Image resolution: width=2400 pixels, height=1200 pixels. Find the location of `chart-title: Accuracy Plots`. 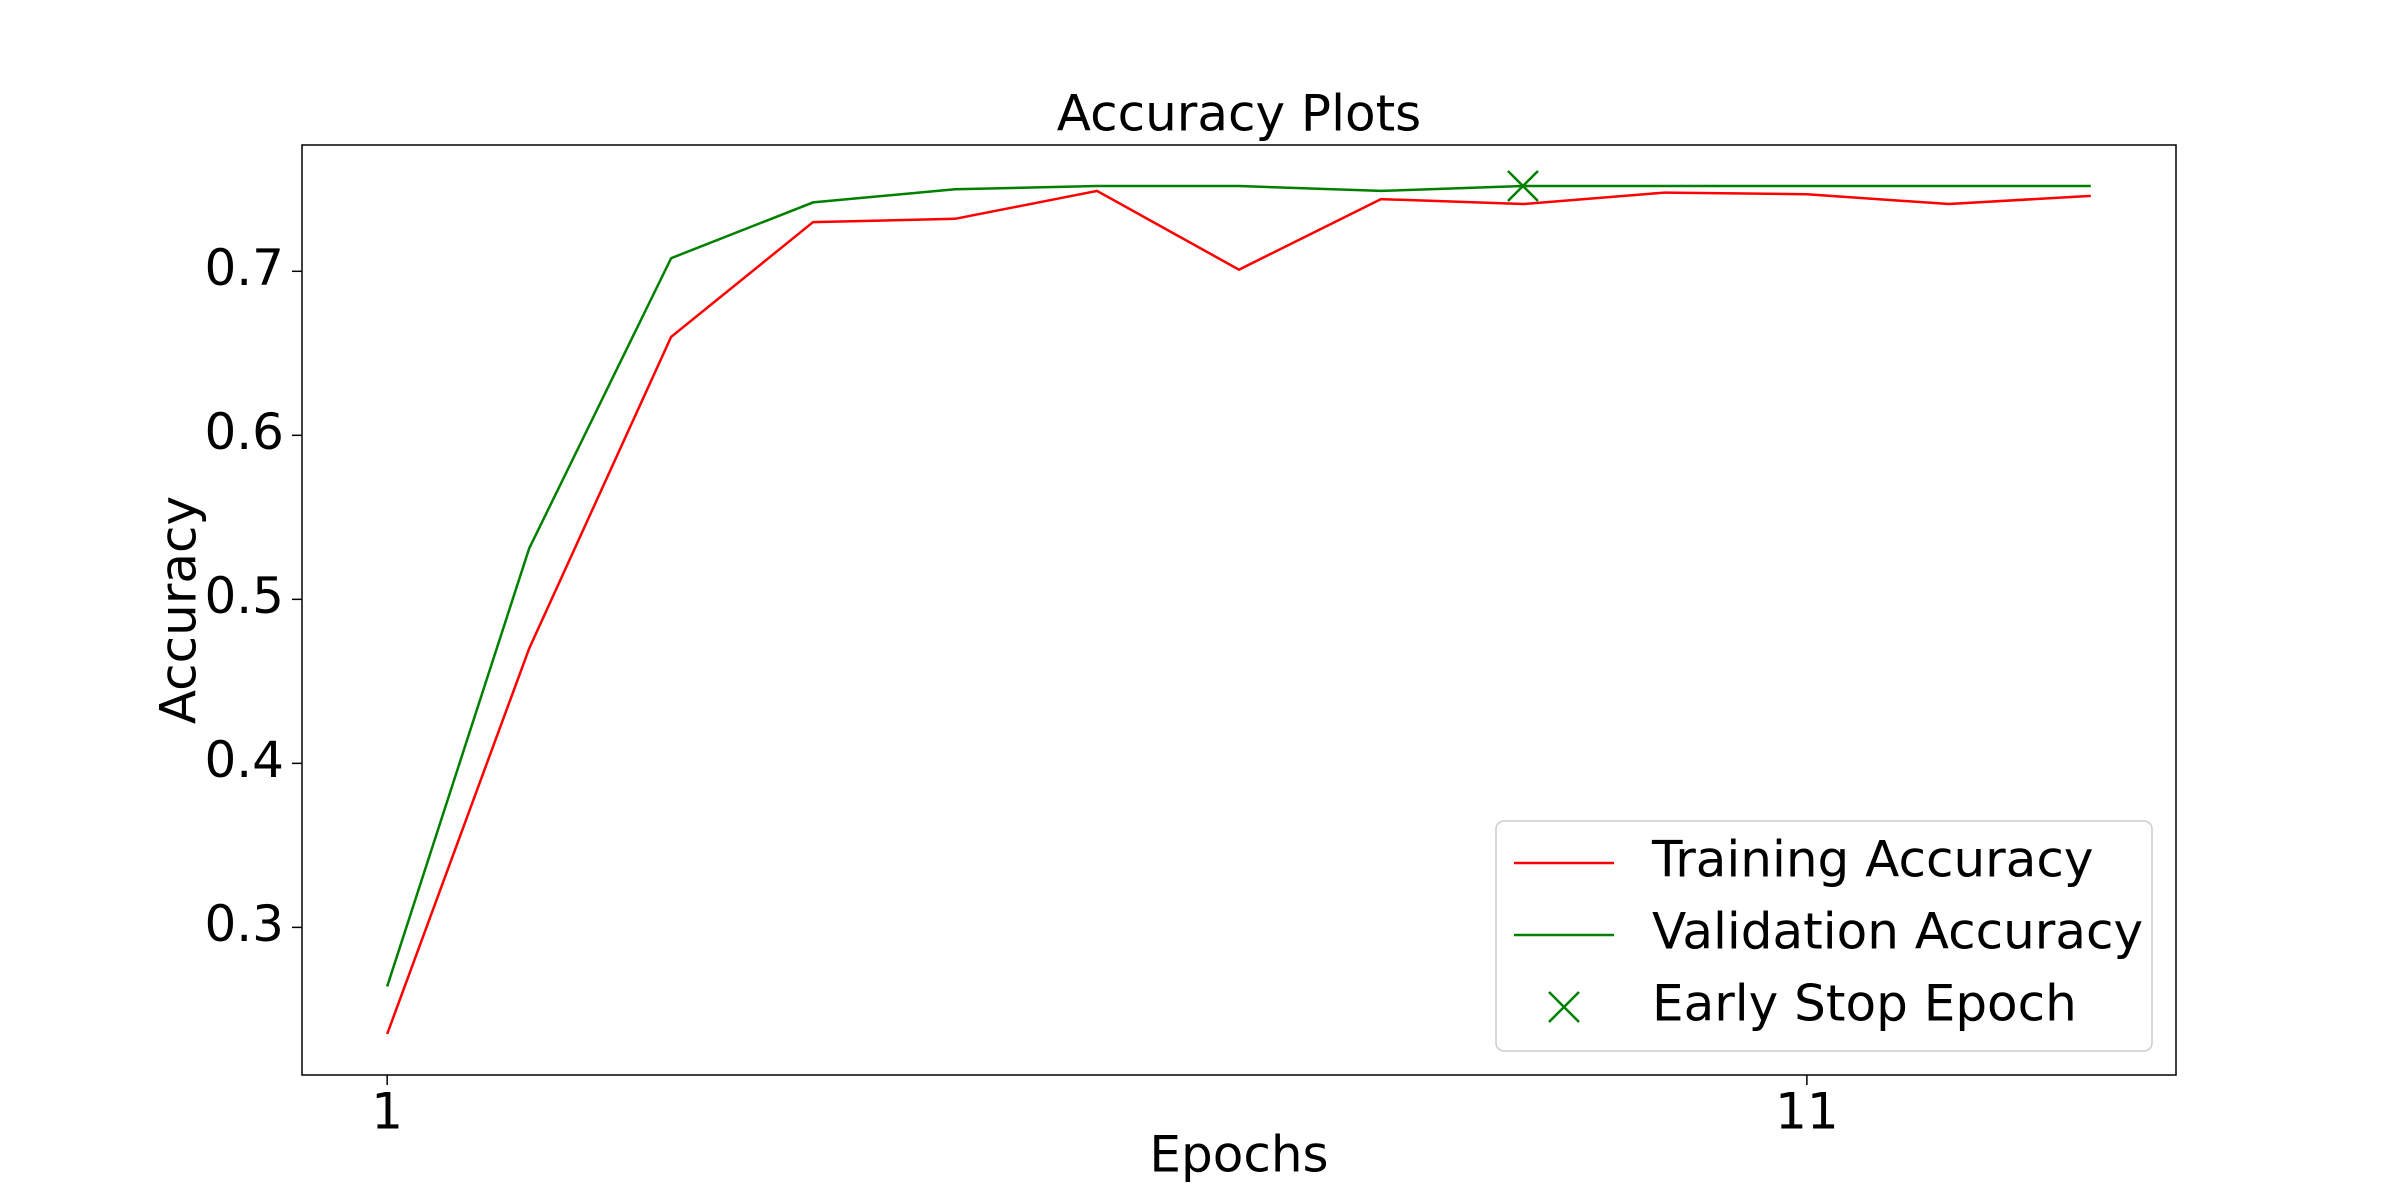

chart-title: Accuracy Plots is located at coordinates (1239, 114).